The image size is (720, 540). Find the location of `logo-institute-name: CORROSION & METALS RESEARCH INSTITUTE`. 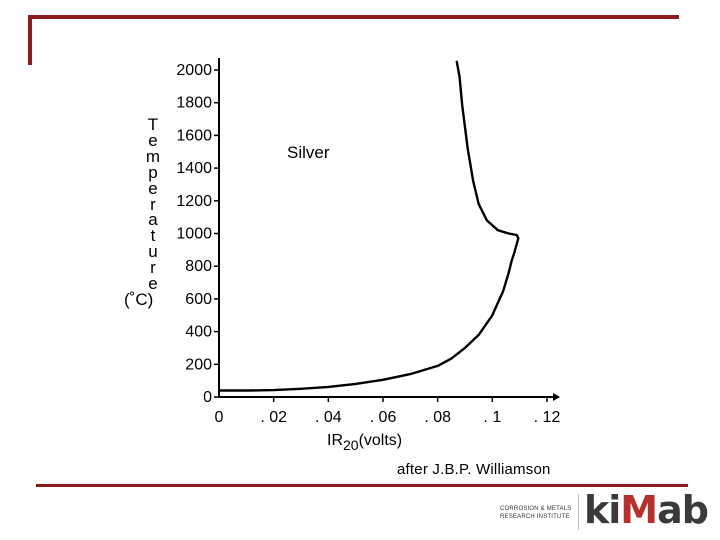

logo-institute-name: CORROSION & METALS RESEARCH INSTITUTE is located at coordinates (540, 513).